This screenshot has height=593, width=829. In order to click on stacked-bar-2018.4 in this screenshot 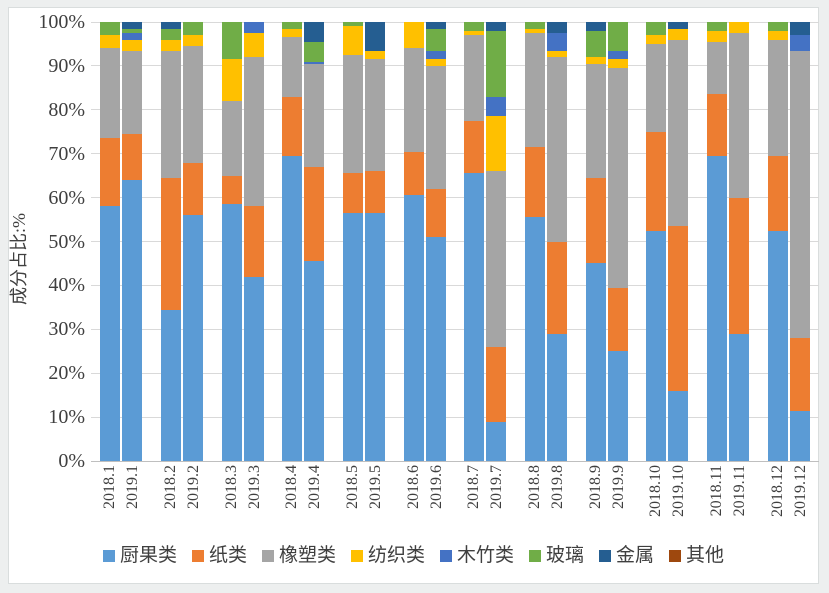, I will do `click(292, 241)`.